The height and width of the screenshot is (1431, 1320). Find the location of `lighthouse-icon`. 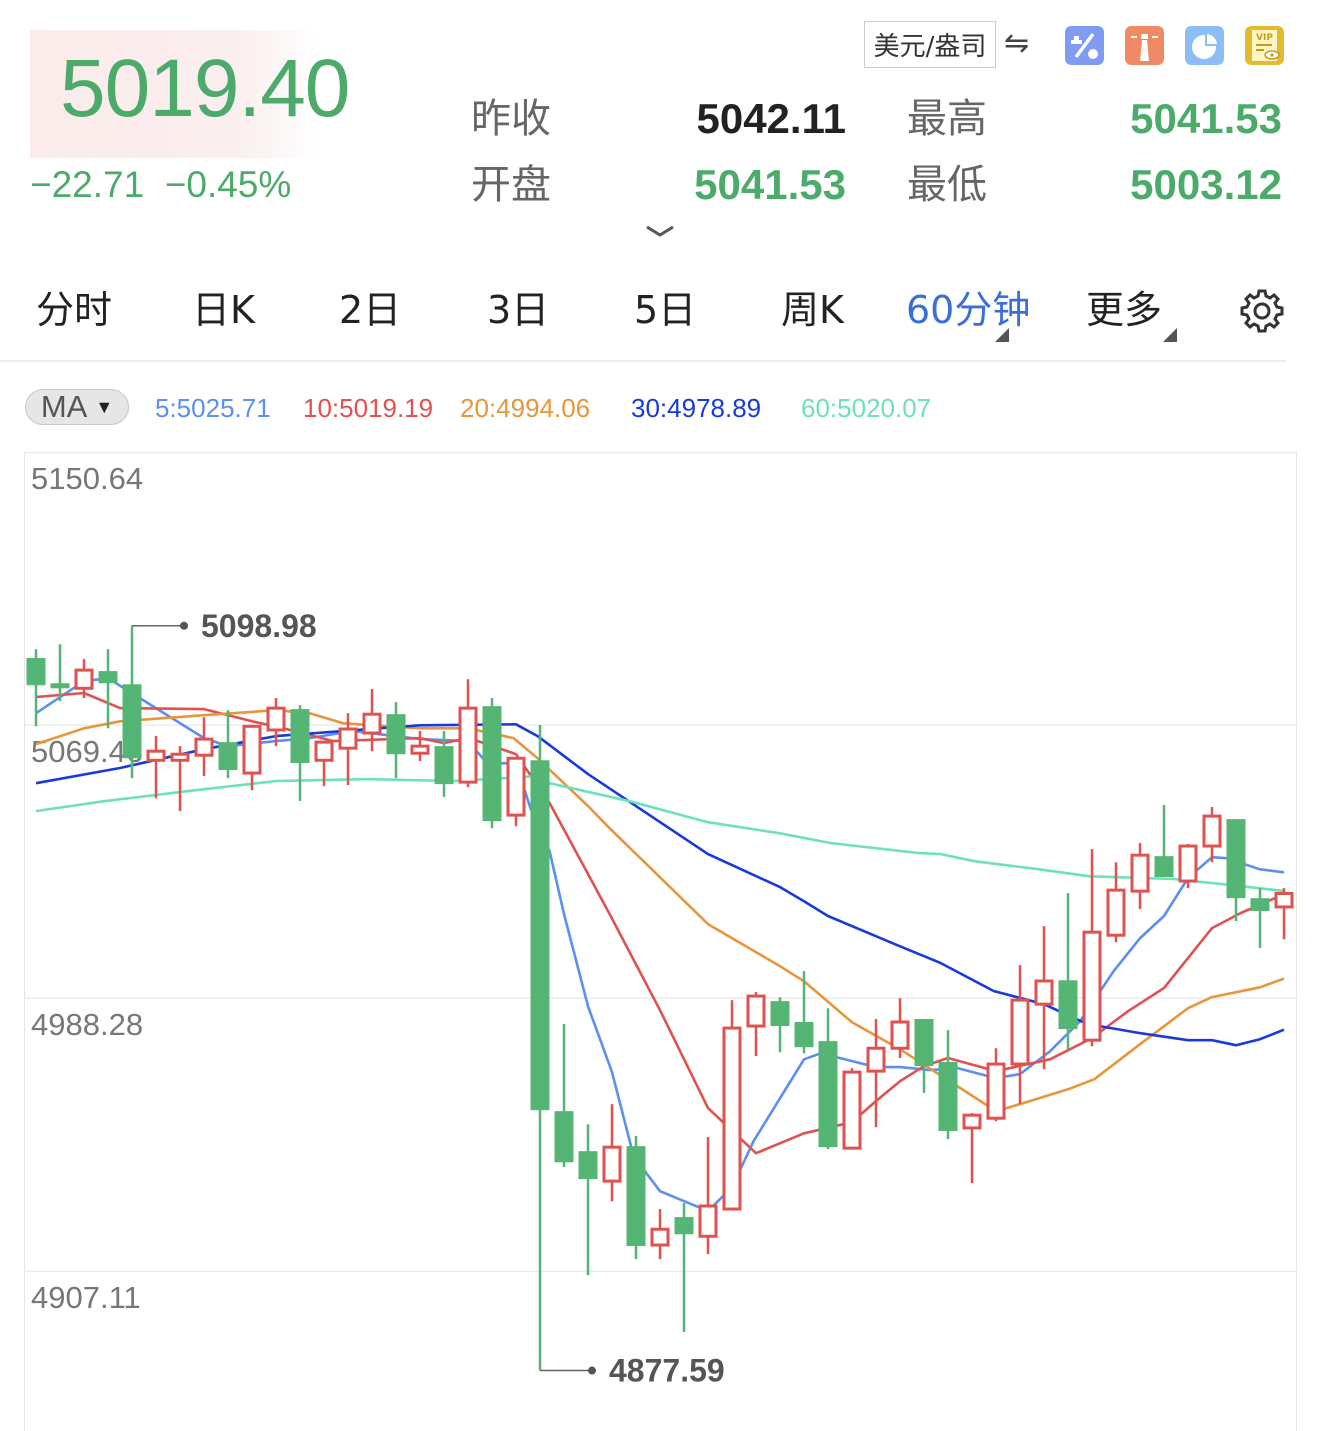

lighthouse-icon is located at coordinates (1144, 45).